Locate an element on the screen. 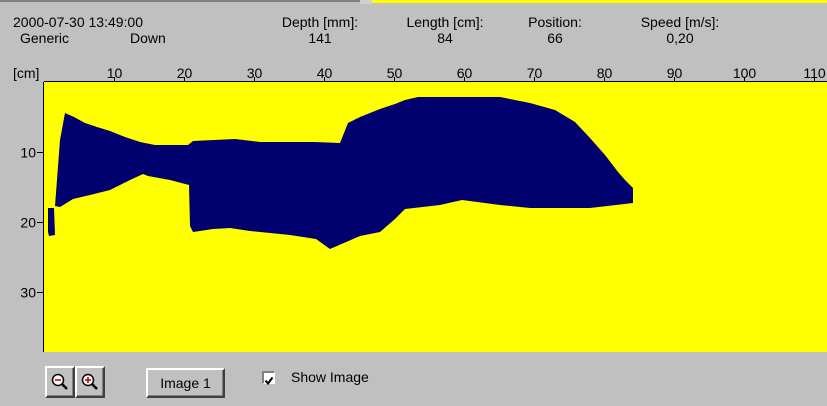 This screenshot has width=827, height=406. x-tick-label: 50 is located at coordinates (395, 73).